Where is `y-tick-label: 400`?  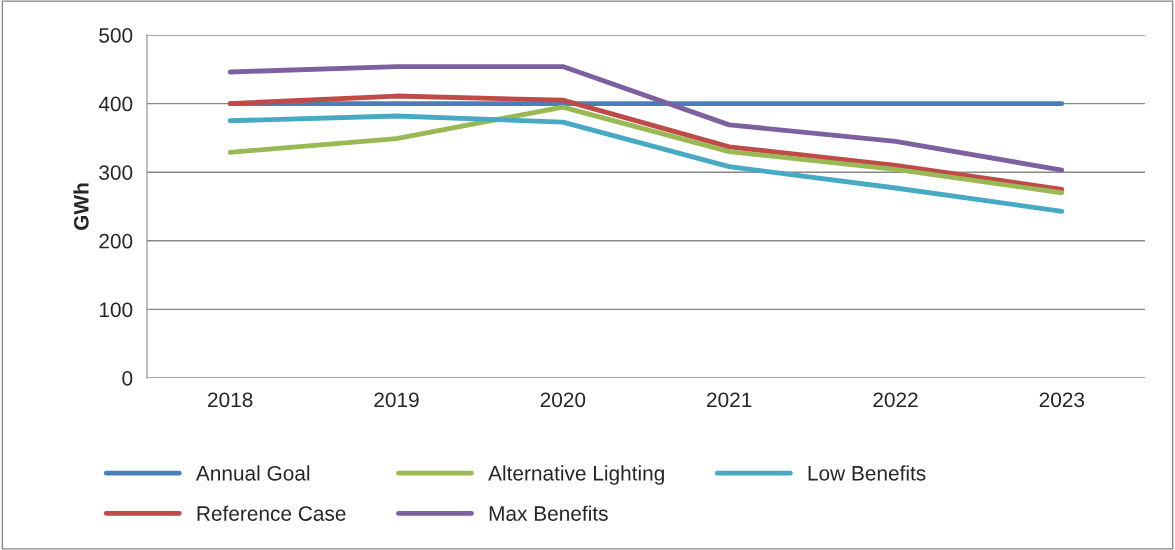
y-tick-label: 400 is located at coordinates (115, 104).